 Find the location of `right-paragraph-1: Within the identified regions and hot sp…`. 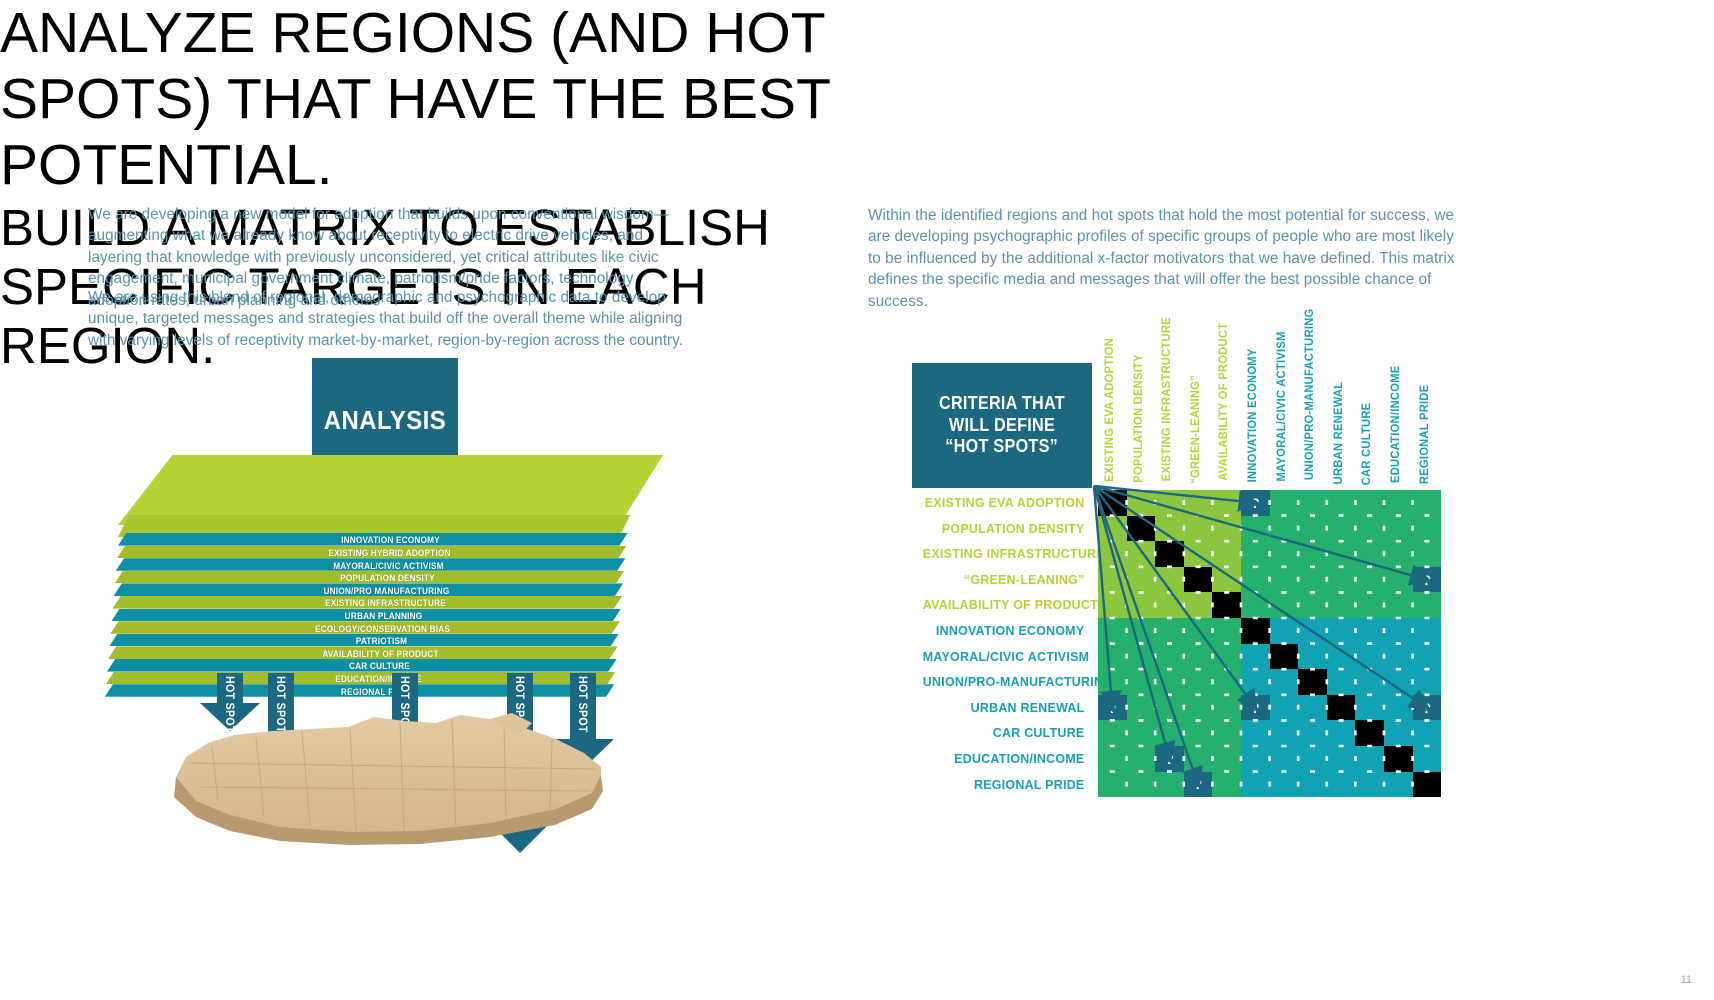

right-paragraph-1: Within the identified regions and hot sp… is located at coordinates (1161, 258).